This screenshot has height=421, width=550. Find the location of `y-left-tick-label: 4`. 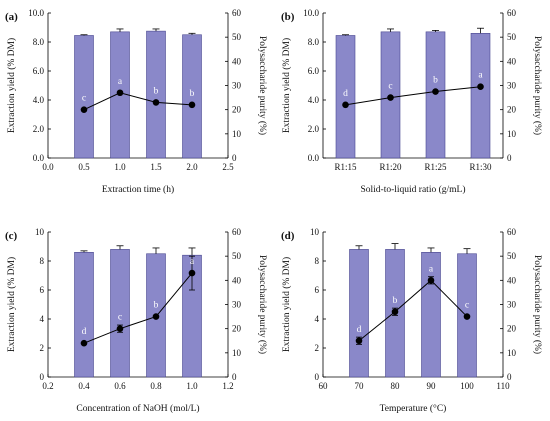

y-left-tick-label: 4 is located at coordinates (317, 319).